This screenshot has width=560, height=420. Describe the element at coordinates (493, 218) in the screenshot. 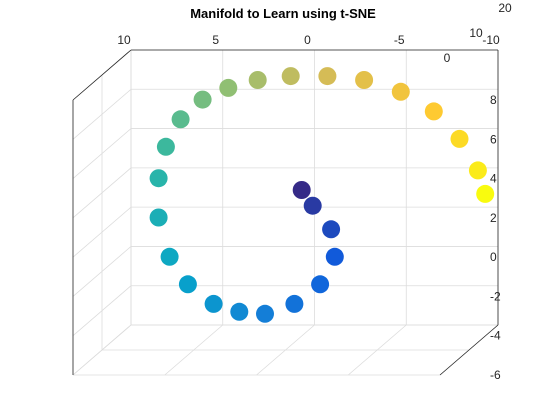

I see `z-tick-label: 2` at that location.